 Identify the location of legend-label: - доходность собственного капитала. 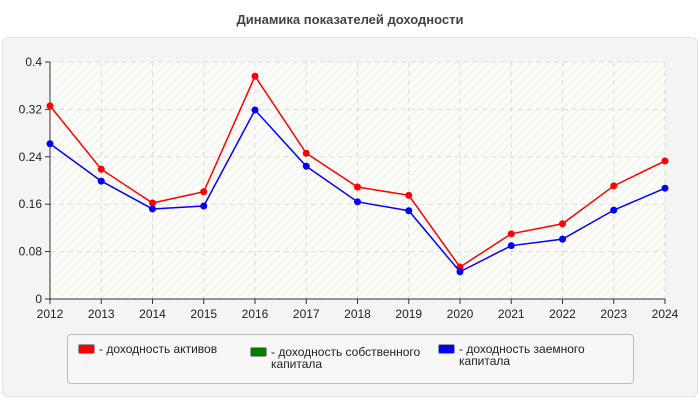
(346, 358).